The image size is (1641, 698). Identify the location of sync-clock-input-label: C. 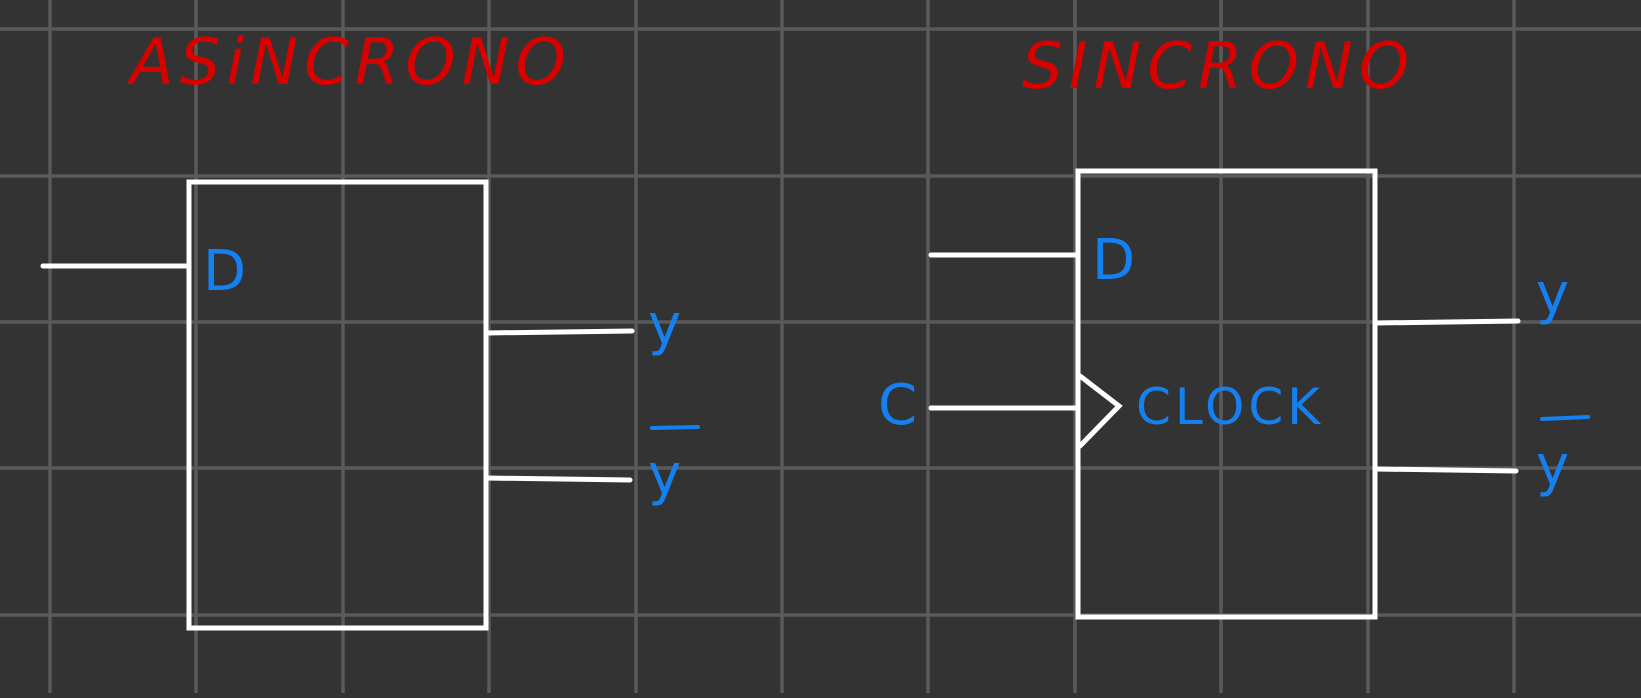
(897, 405).